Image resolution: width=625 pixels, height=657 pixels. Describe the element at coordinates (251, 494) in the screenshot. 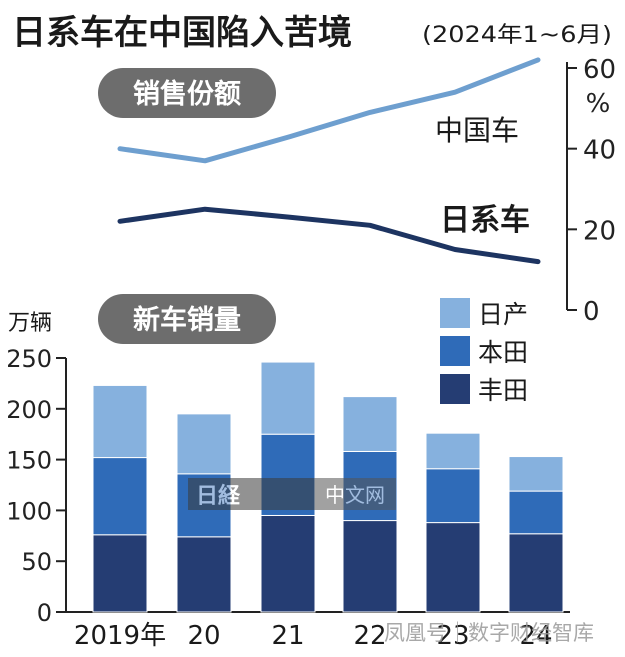

I see `nikkei-logo-box` at that location.